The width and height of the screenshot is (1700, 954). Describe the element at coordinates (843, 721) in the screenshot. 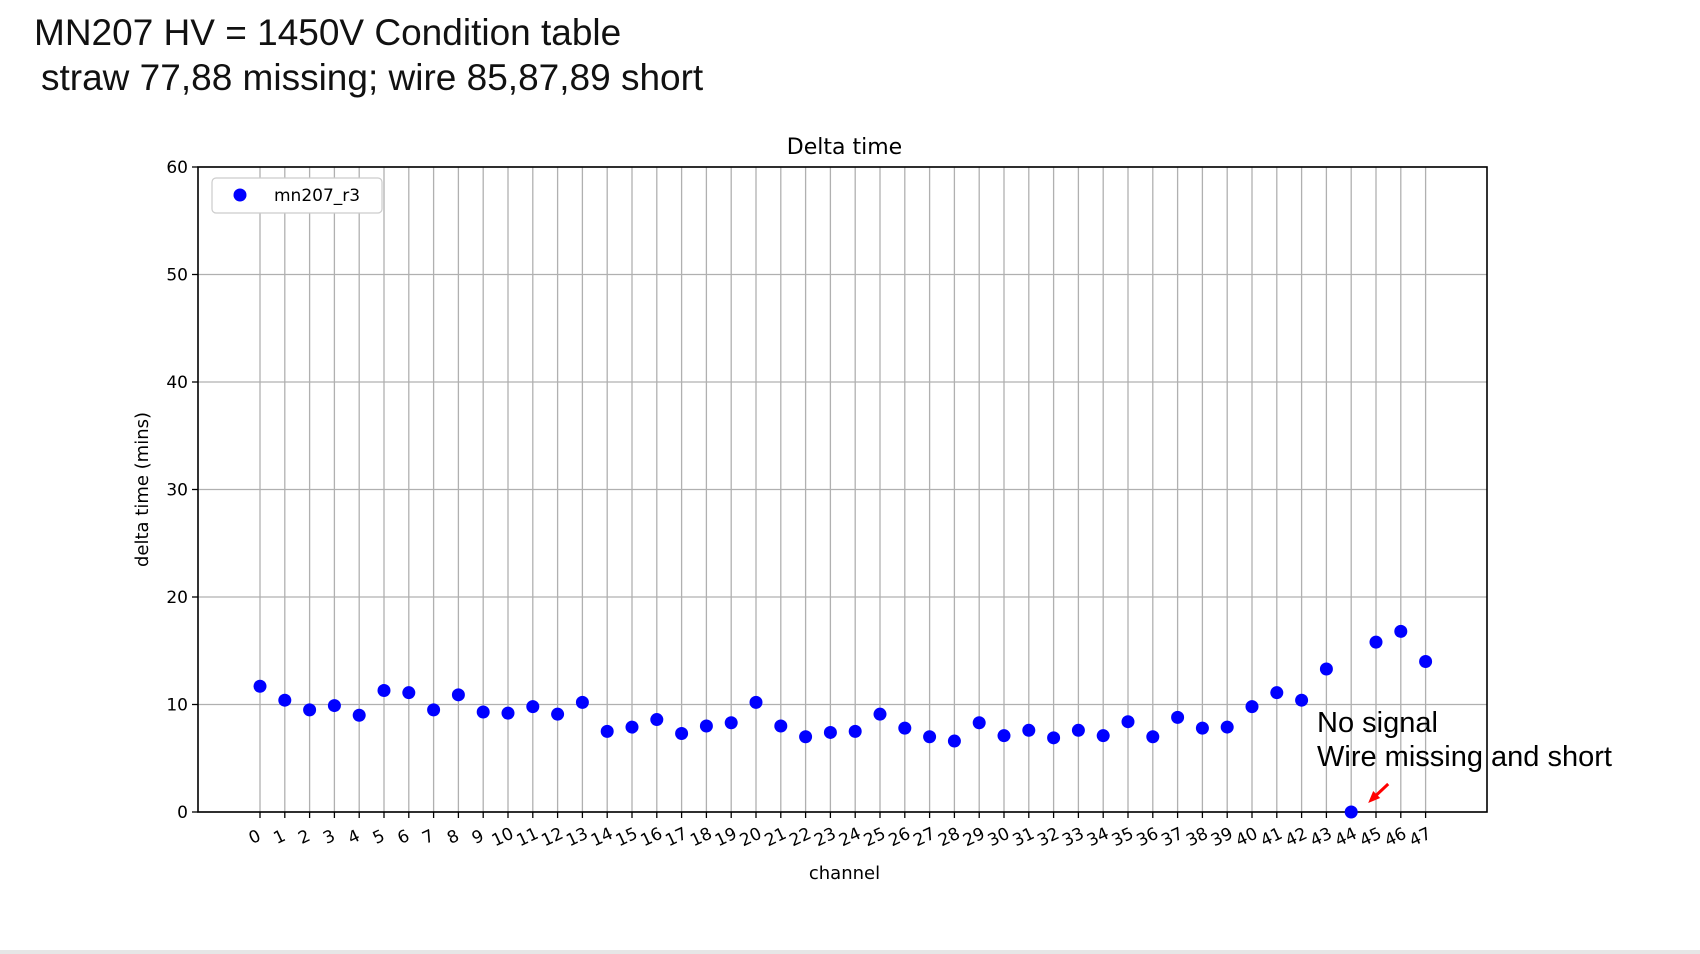

I see `points-layer` at that location.